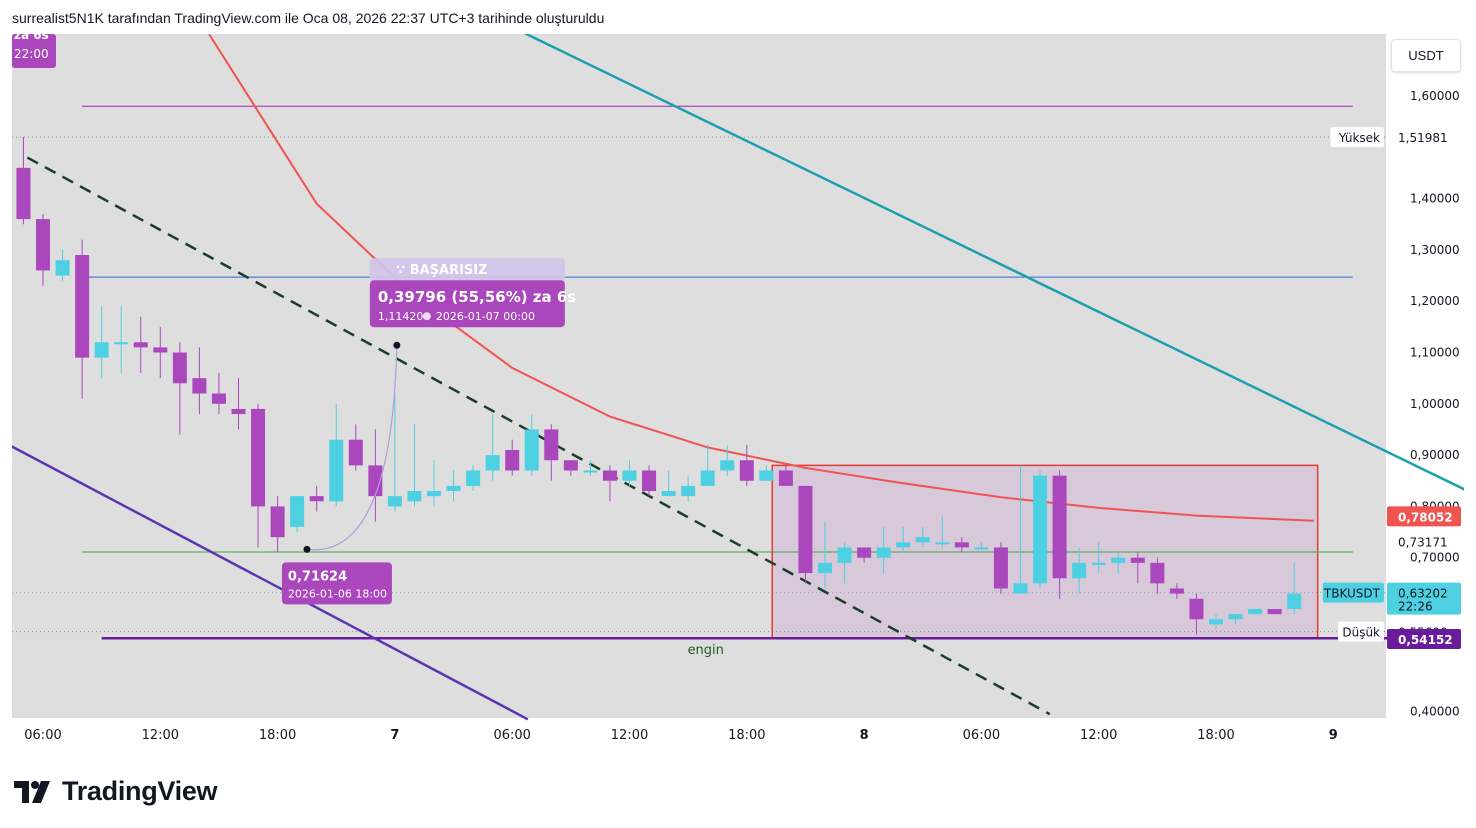 This screenshot has width=1476, height=828. What do you see at coordinates (397, 345) in the screenshot?
I see `prediction-end-dot` at bounding box center [397, 345].